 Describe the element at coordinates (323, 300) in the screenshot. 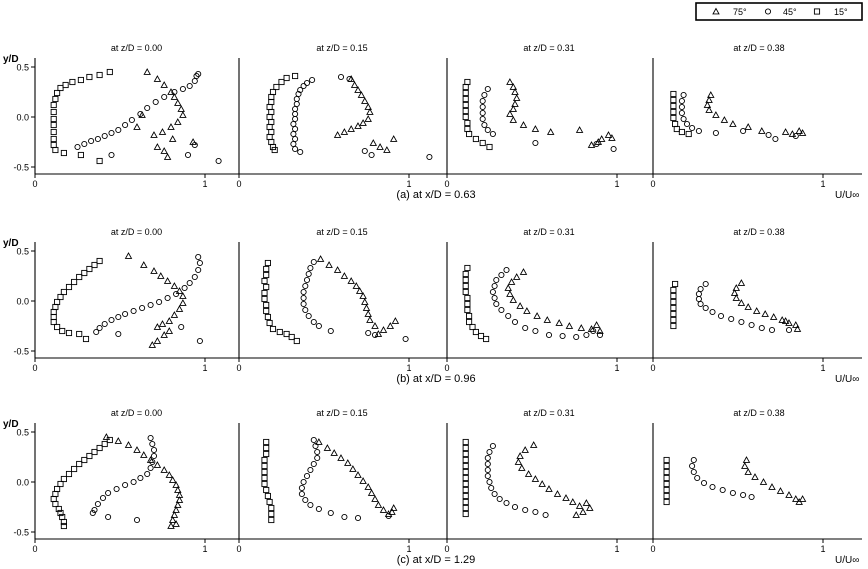

I see `panel: 0 1 at z/D = 0.15` at that location.